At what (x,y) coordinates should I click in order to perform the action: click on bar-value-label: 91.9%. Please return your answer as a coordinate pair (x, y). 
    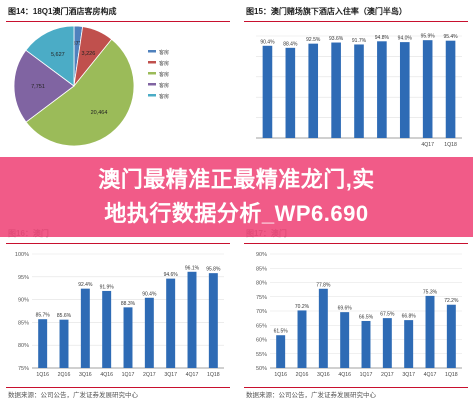
    Looking at the image, I should click on (107, 287).